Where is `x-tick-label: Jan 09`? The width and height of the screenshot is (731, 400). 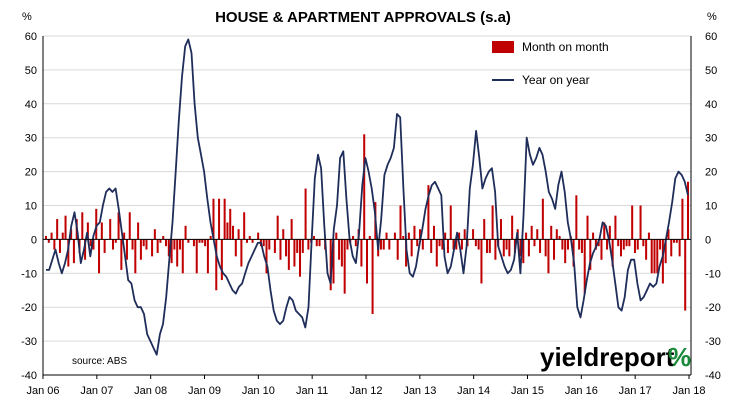
x-tick-label: Jan 09 is located at coordinates (204, 391).